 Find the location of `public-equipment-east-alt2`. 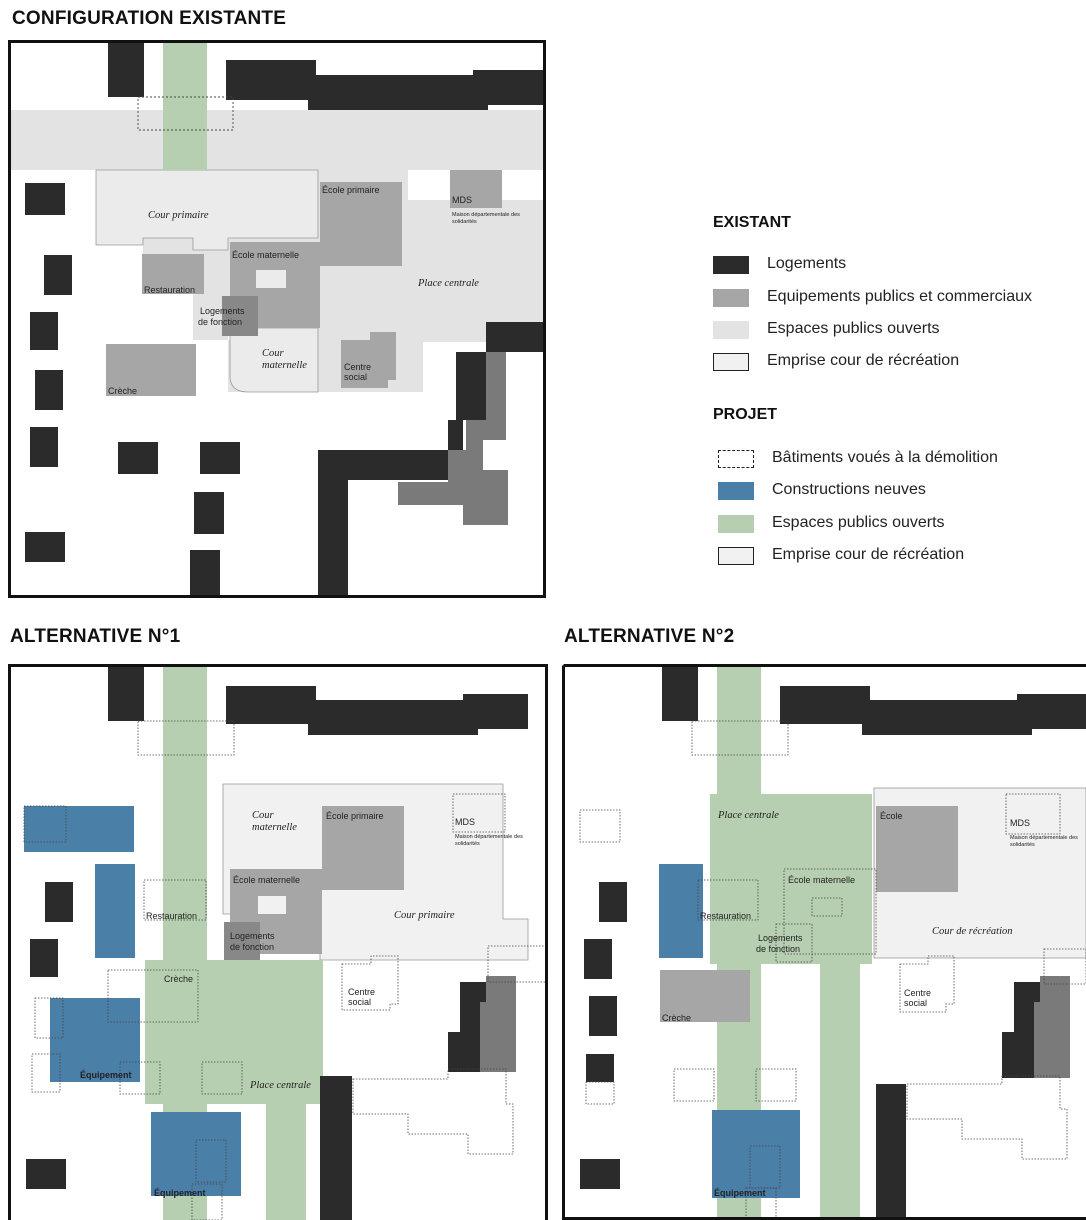

public-equipment-east-alt2 is located at coordinates (1052, 1027).